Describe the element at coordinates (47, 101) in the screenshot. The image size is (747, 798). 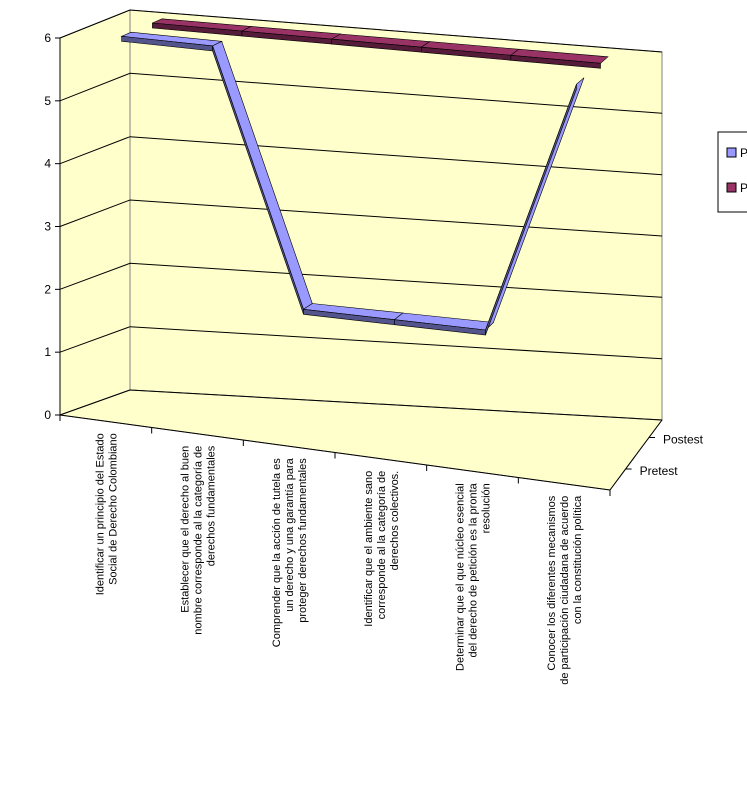
I see `y-tick-label: 5` at that location.